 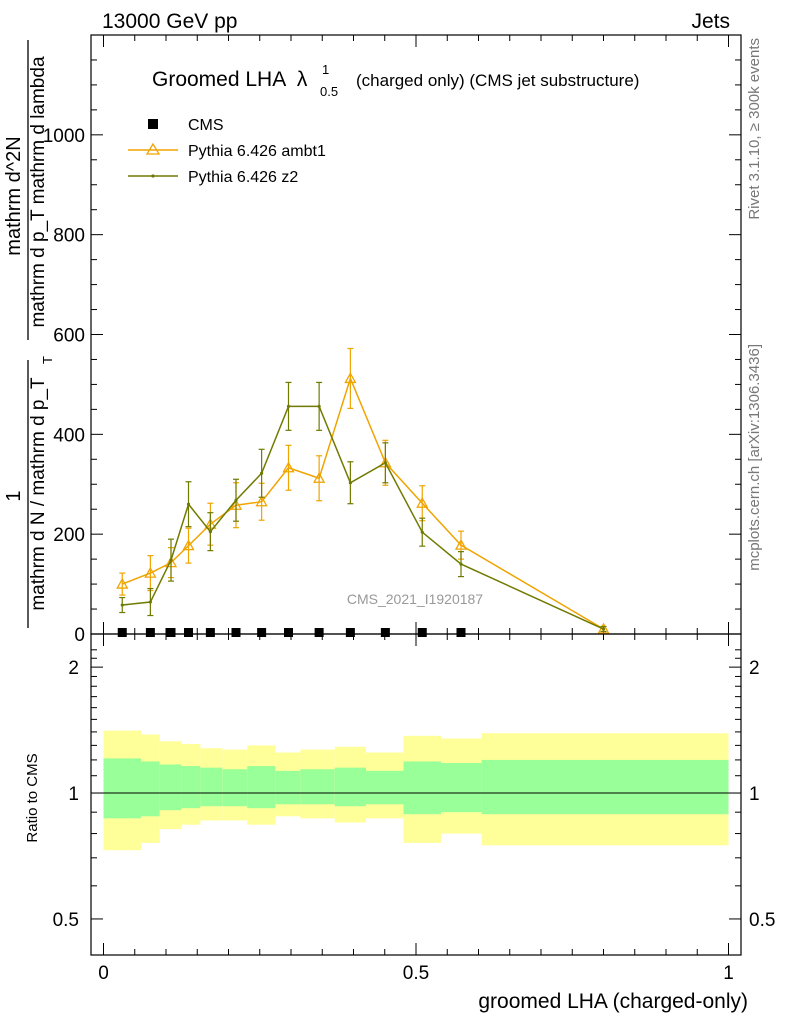 I want to click on chart-title-subscript: 0.5, so click(x=329, y=91).